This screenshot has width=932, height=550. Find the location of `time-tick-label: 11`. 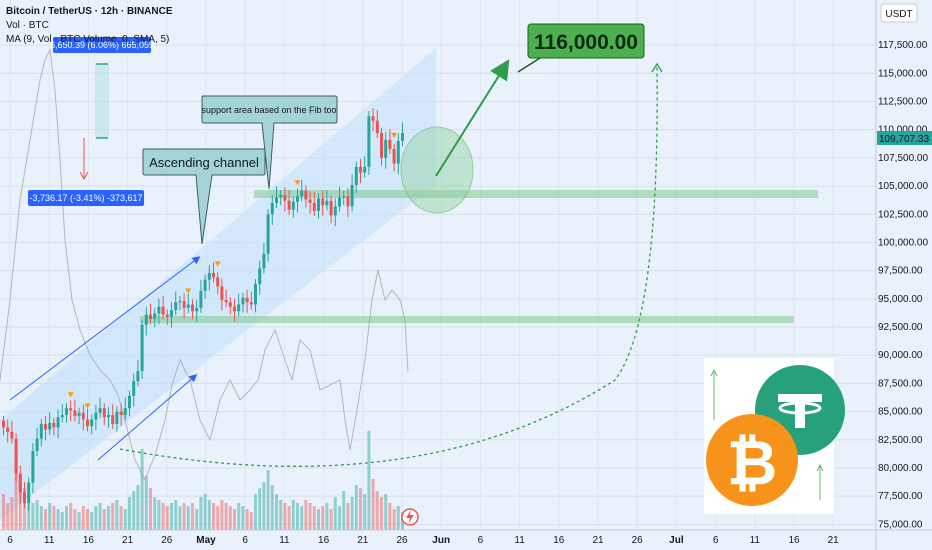

time-tick-label: 11 is located at coordinates (519, 540).